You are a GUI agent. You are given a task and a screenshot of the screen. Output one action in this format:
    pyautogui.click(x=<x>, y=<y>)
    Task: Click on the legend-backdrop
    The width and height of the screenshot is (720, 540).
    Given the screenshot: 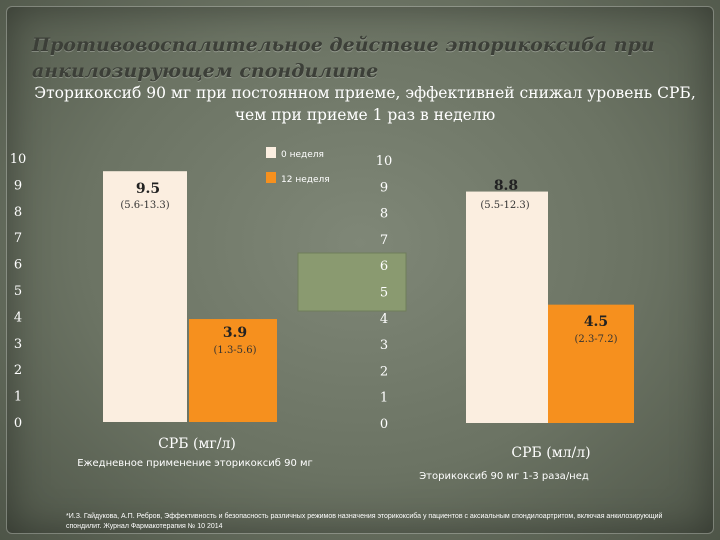 What is the action you would take?
    pyautogui.click(x=352, y=282)
    